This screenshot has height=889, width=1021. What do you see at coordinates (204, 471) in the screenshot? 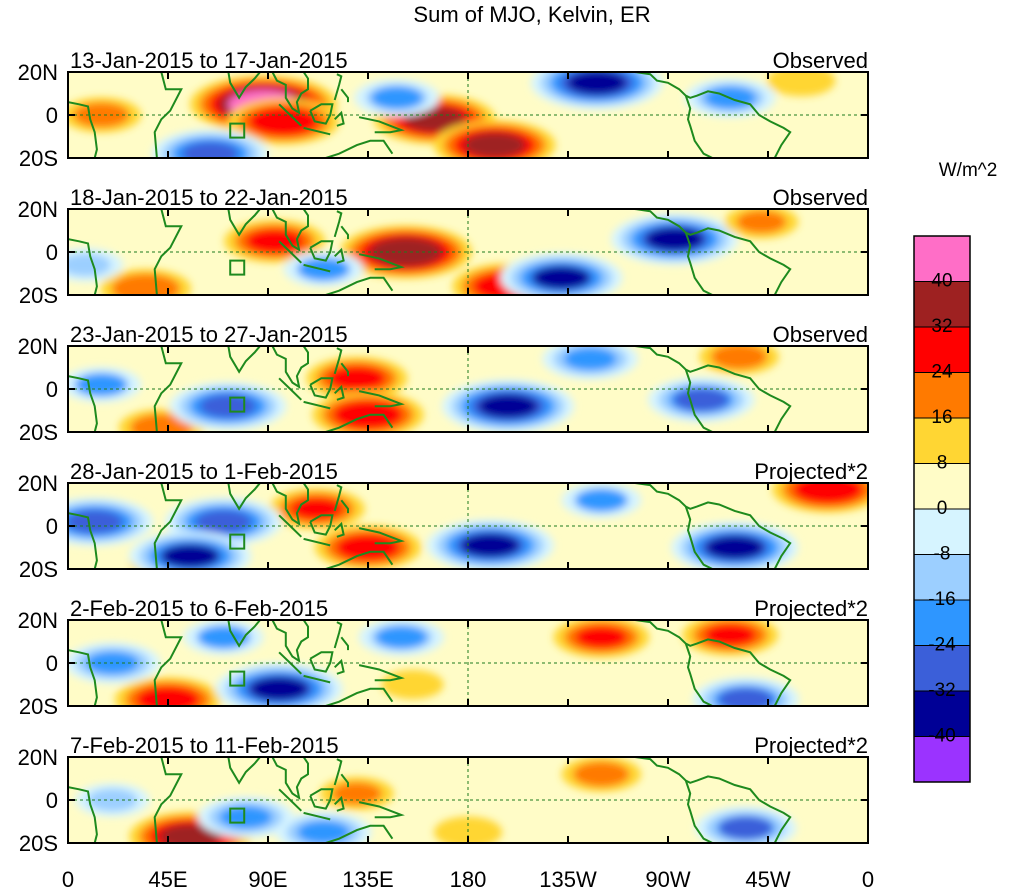
I see `panel-date-label: 28-Jan-2015 to 1-Feb-2015` at bounding box center [204, 471].